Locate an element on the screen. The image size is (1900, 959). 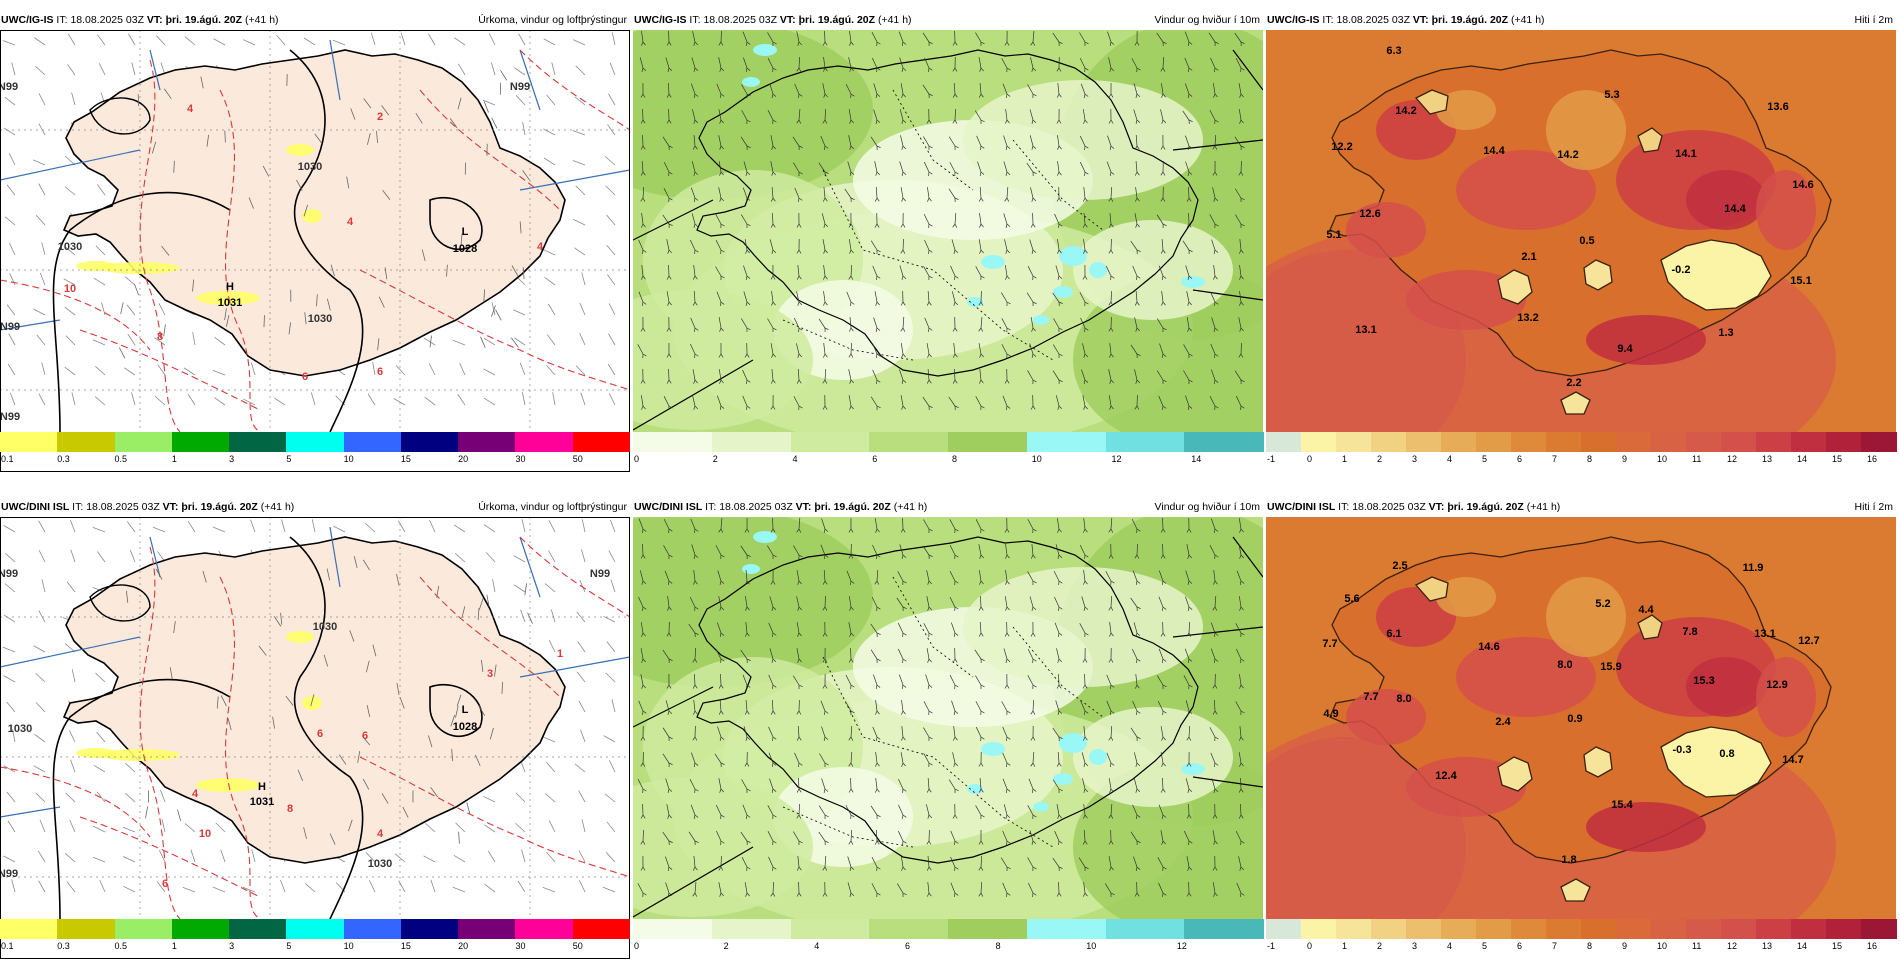
colorbar-tick: 4 is located at coordinates (794, 459).